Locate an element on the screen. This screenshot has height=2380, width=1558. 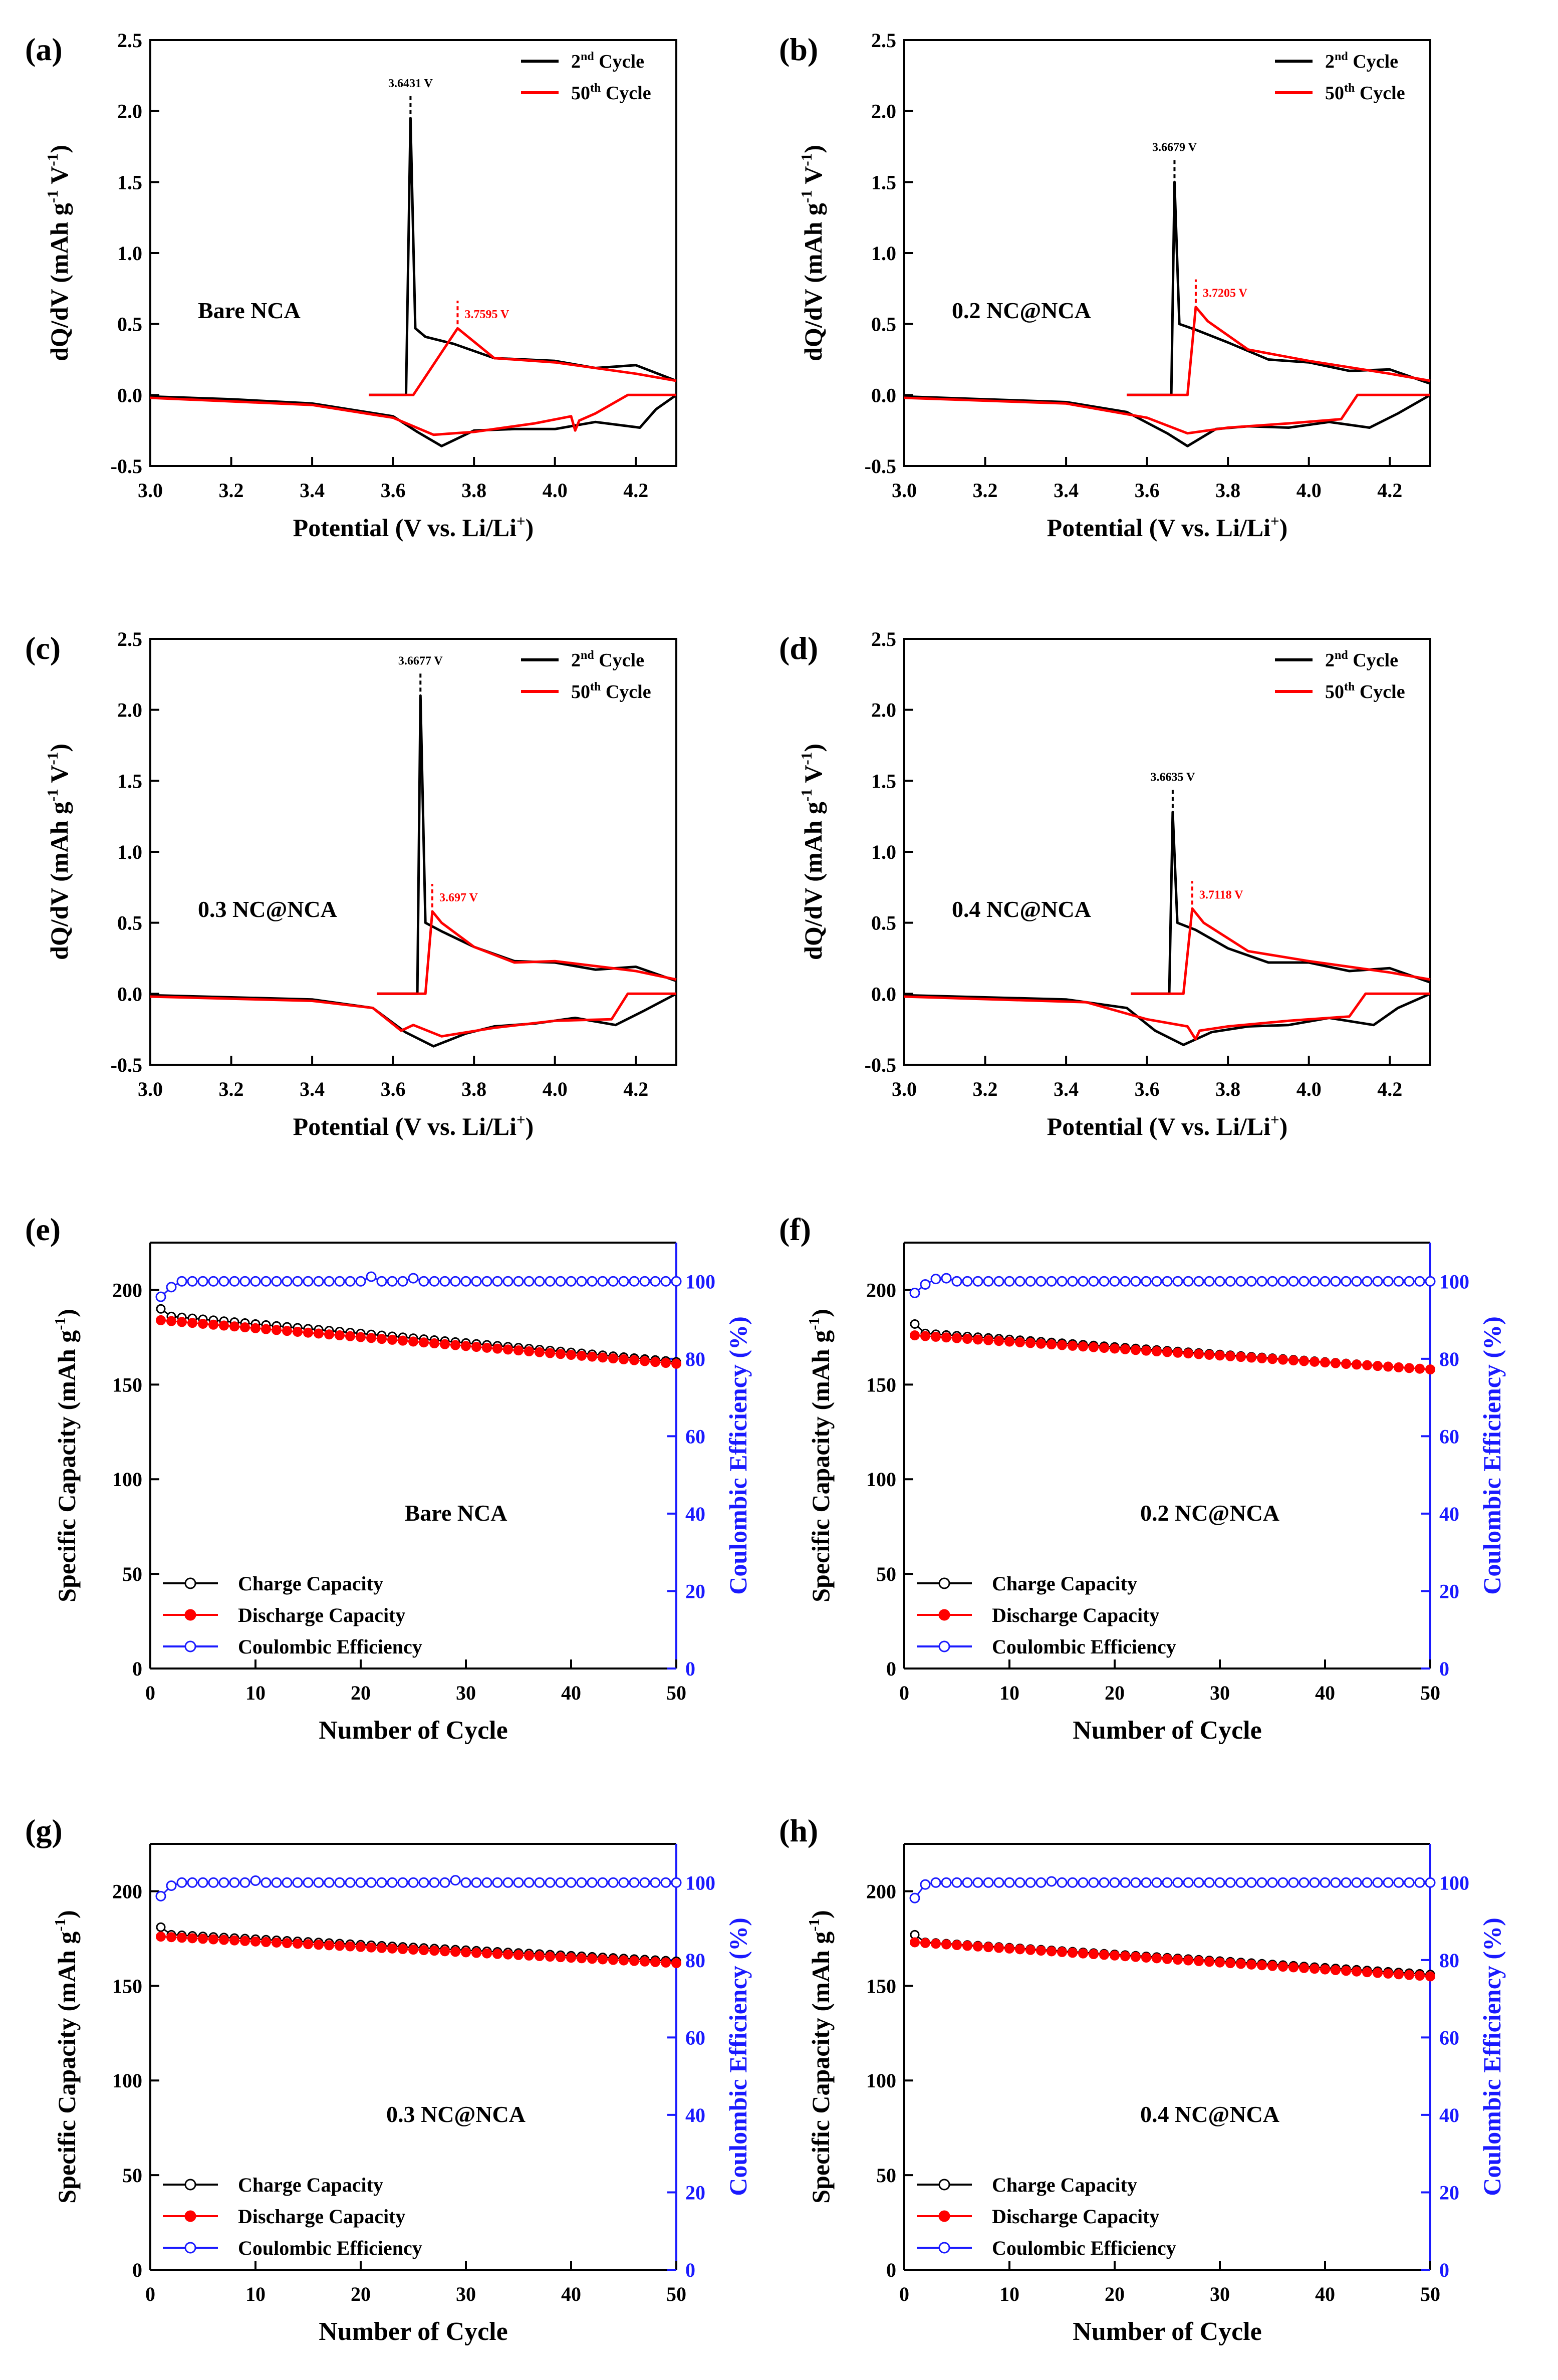
legend-entry-part: 2 is located at coordinates (1330, 62).